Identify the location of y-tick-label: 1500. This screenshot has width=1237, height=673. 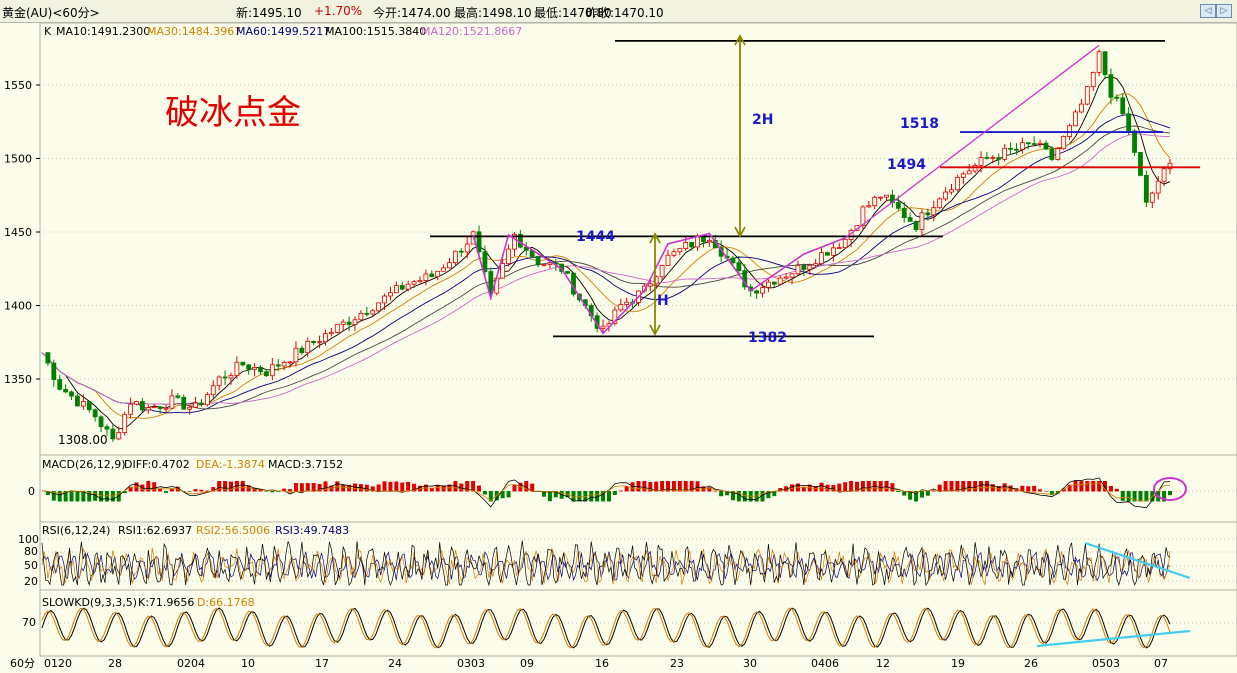
(18, 159).